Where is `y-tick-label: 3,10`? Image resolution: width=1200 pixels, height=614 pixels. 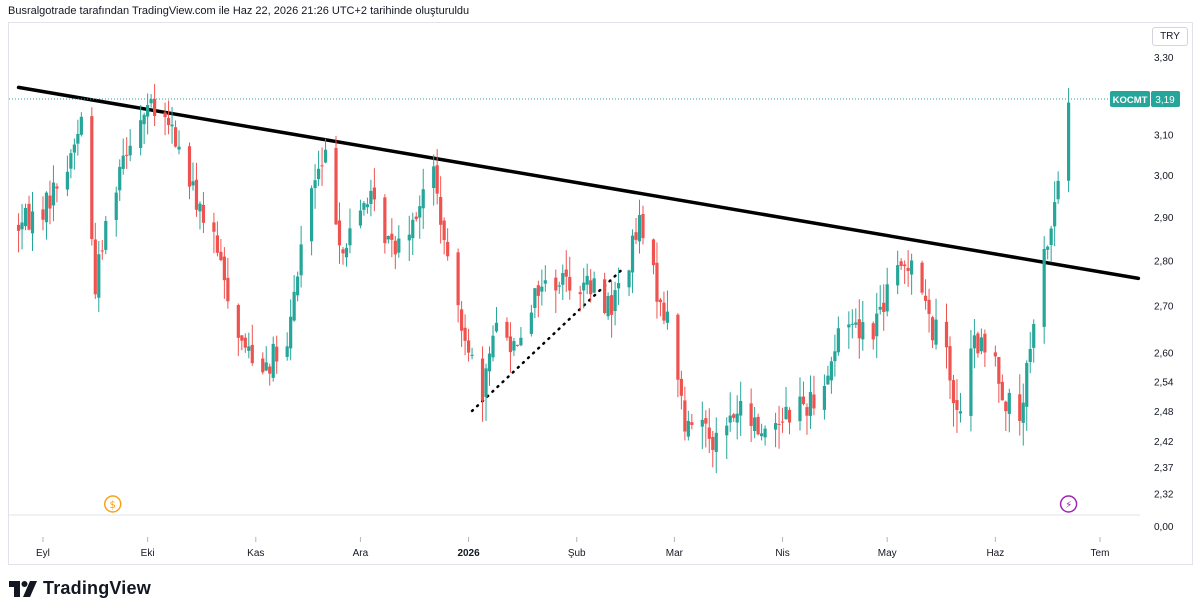
y-tick-label: 3,10 is located at coordinates (1164, 135).